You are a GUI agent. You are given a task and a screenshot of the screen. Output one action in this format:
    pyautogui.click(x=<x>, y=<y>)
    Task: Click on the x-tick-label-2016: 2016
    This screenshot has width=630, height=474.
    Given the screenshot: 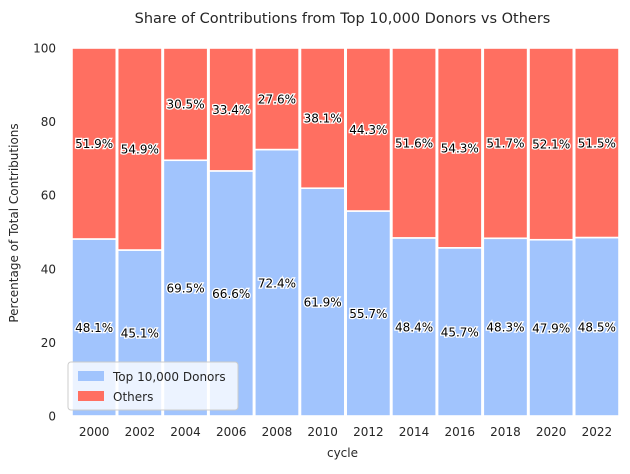 What is the action you would take?
    pyautogui.click(x=459, y=432)
    